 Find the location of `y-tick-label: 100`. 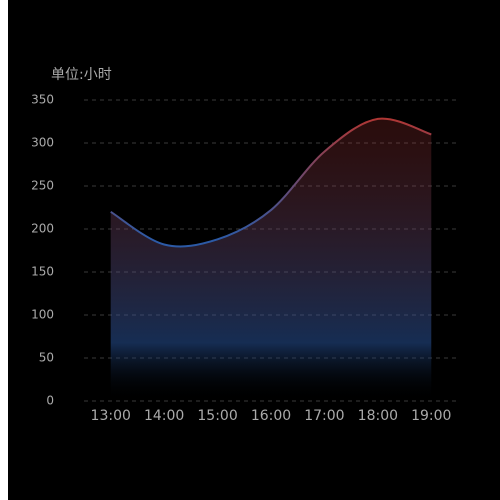

y-tick-label: 100 is located at coordinates (42, 315).